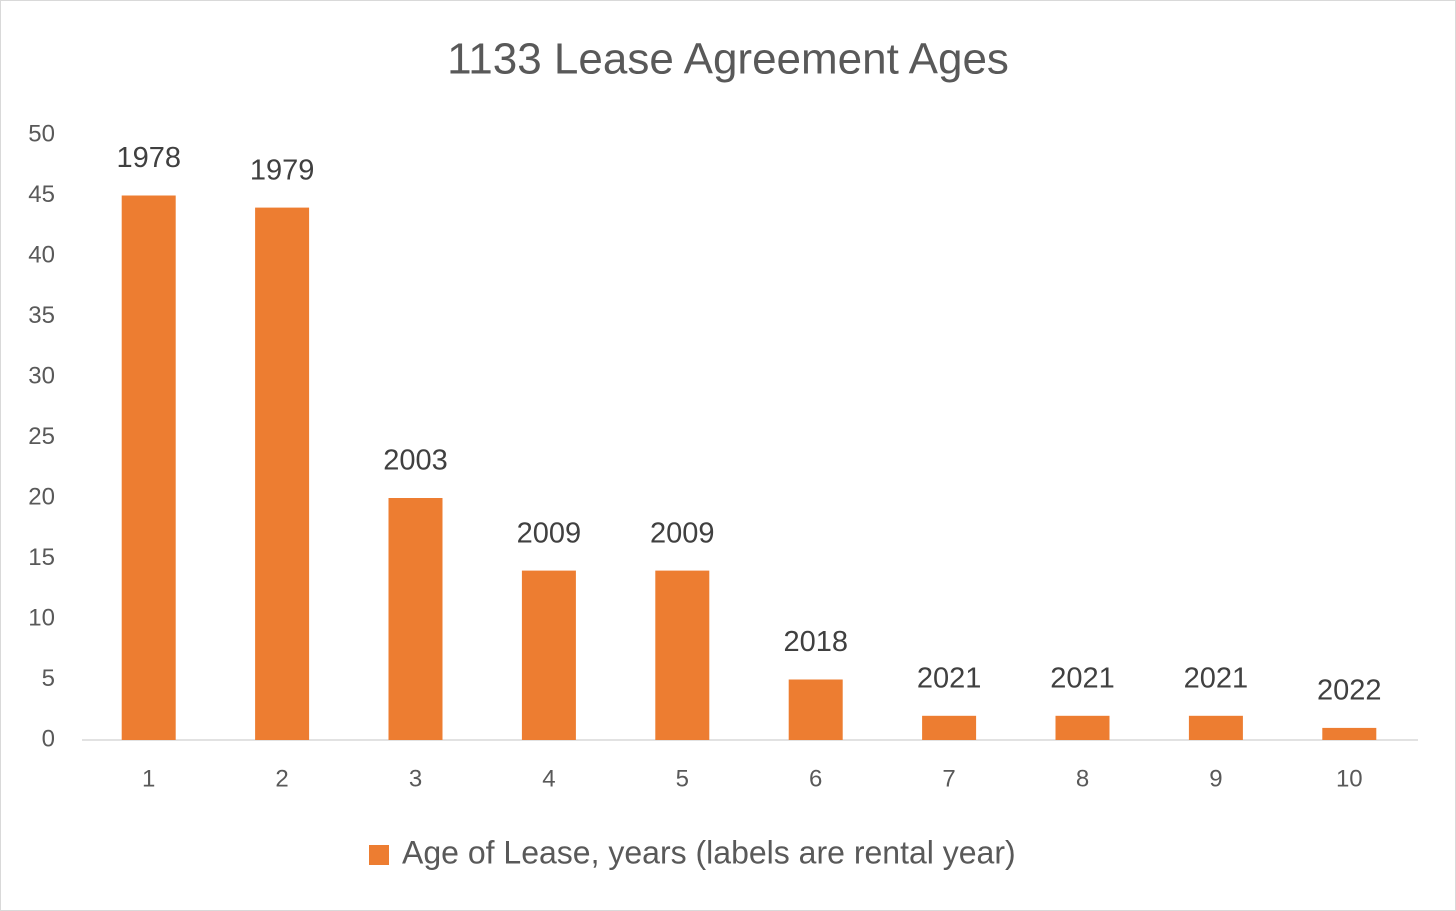 The image size is (1456, 911). I want to click on x-tick-label: 8, so click(1082, 778).